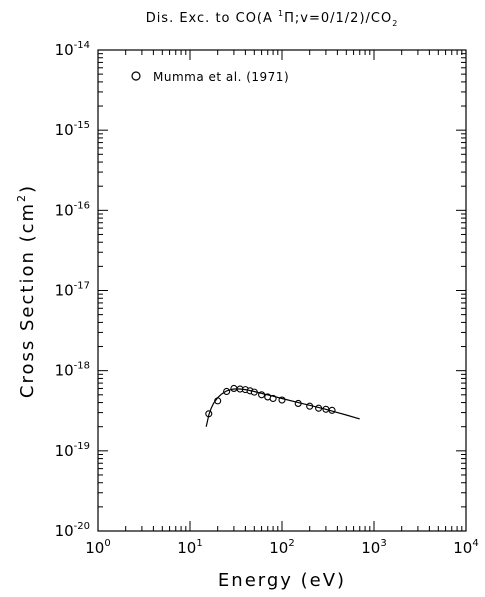 The height and width of the screenshot is (597, 485). I want to click on y-tick-label: 10-20, so click(72, 530).